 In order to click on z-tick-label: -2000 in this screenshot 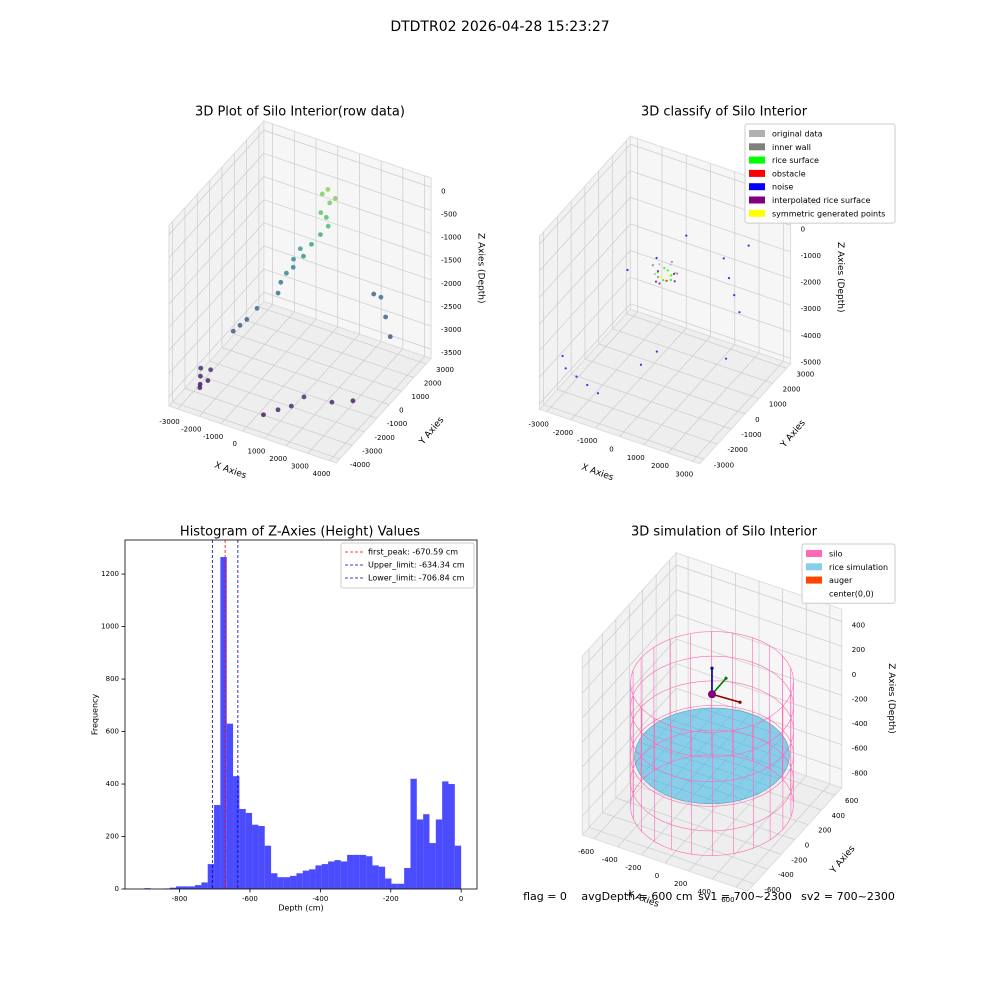, I will do `click(811, 283)`.